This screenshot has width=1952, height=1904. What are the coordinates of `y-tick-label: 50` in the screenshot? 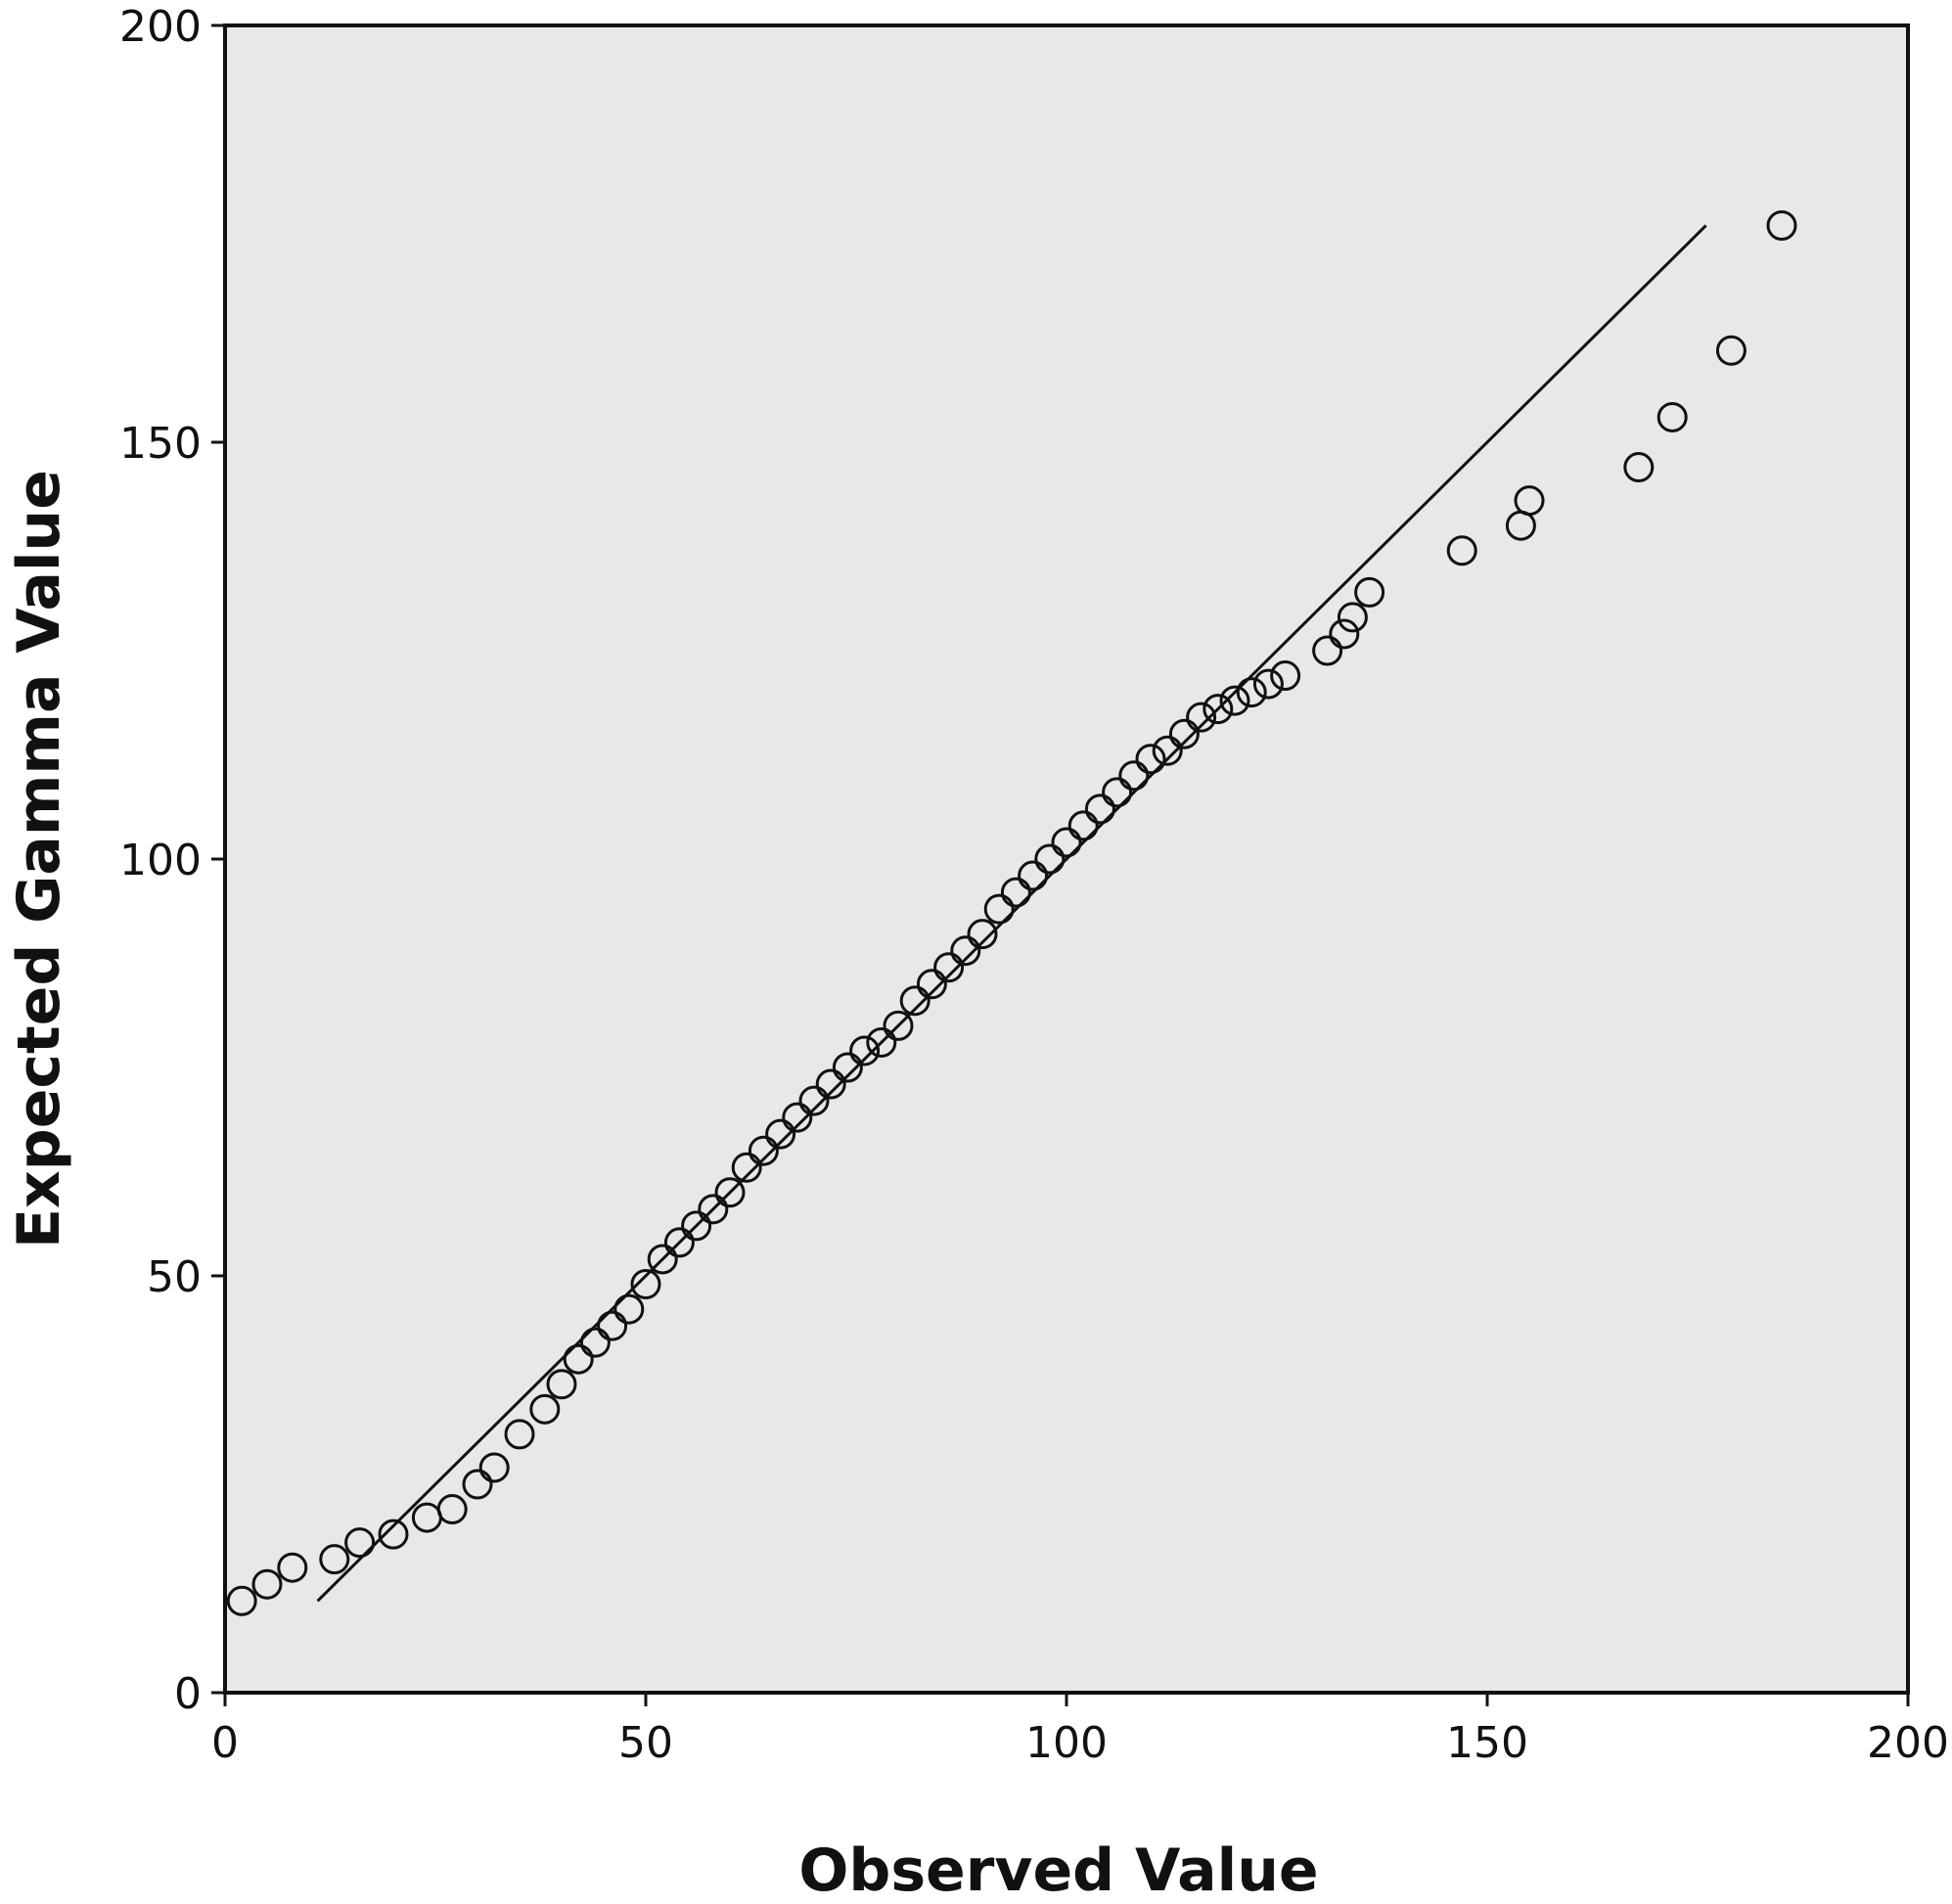 It's located at (174, 1277).